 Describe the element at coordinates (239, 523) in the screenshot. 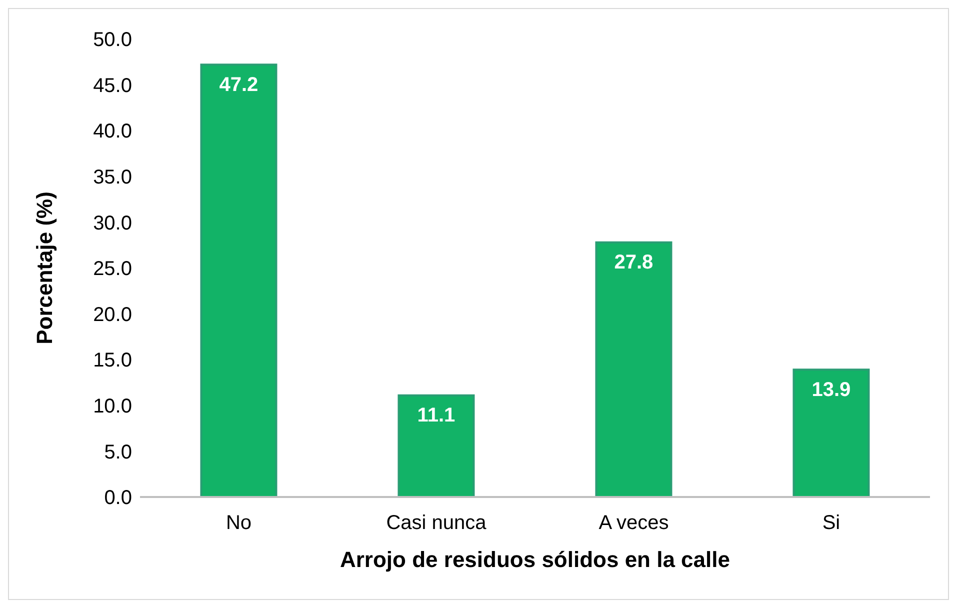

I see `x-tick-label: No` at that location.